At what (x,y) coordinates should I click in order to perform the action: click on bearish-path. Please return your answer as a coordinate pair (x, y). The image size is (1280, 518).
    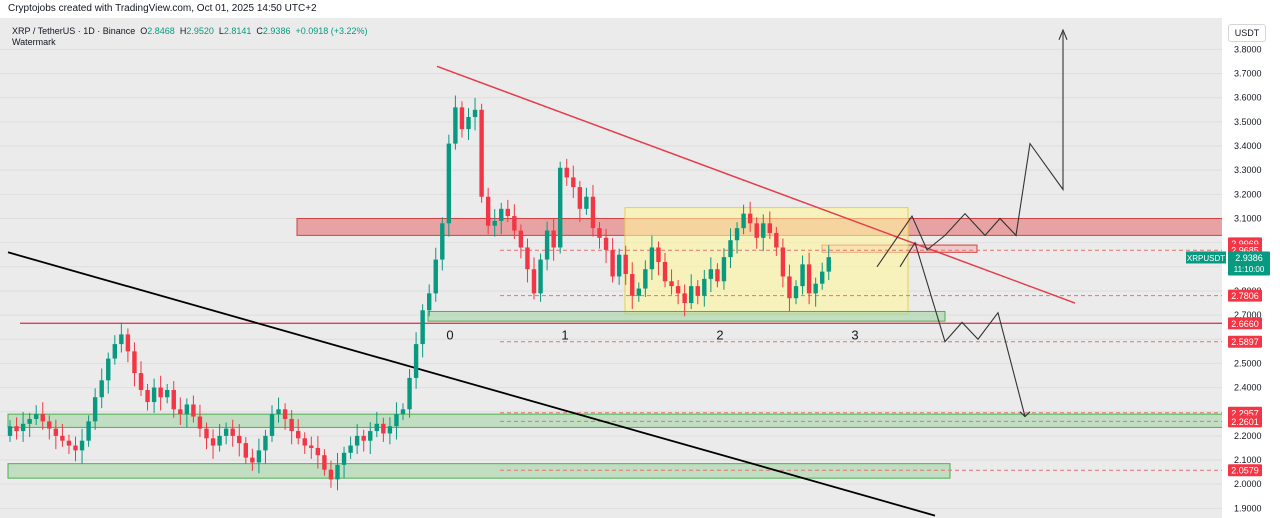
    Looking at the image, I should click on (962, 329).